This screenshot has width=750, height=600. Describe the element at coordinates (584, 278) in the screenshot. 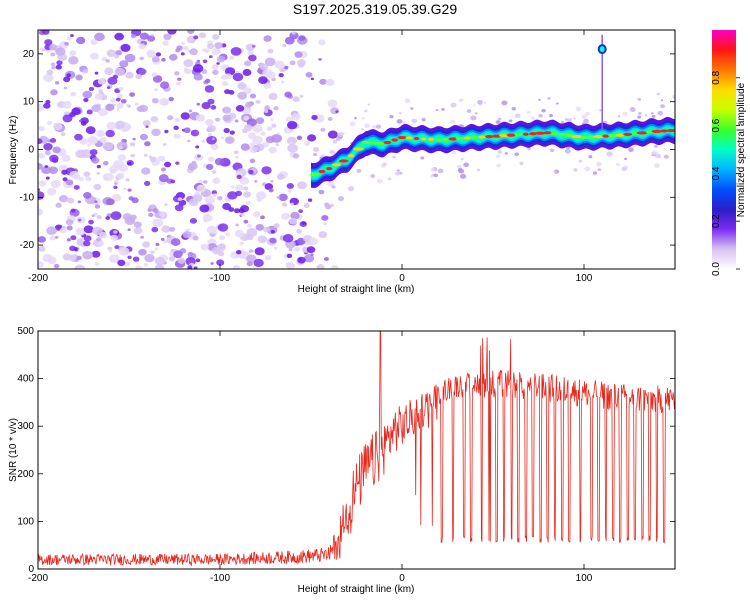

I see `spectrogram-xtick-label: 100` at that location.